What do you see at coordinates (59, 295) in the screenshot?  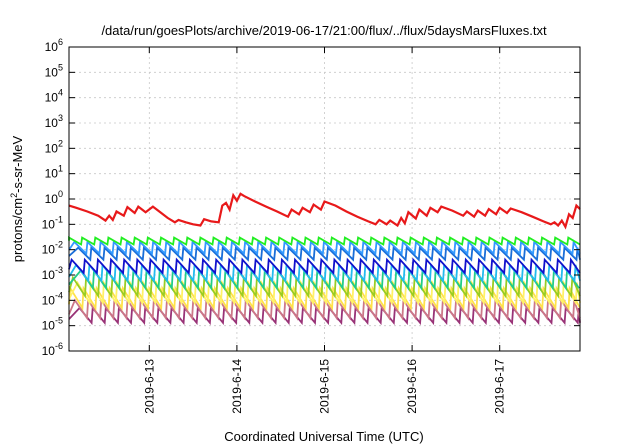 I see `y-tick-exponent: -4` at bounding box center [59, 295].